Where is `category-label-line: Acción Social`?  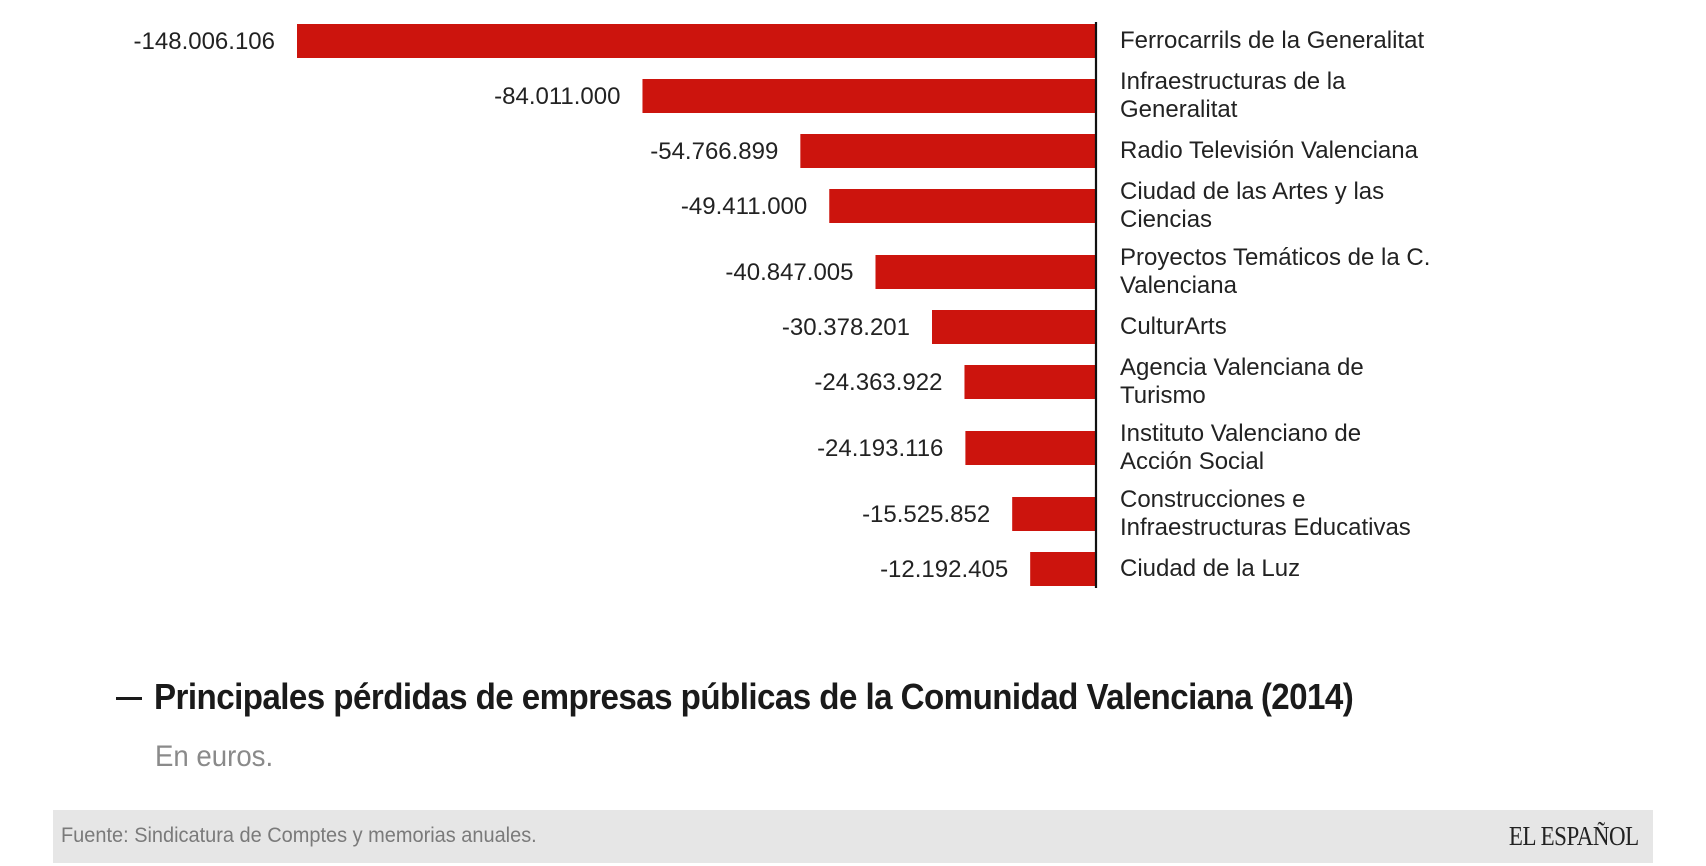
category-label-line: Acción Social is located at coordinates (1192, 461).